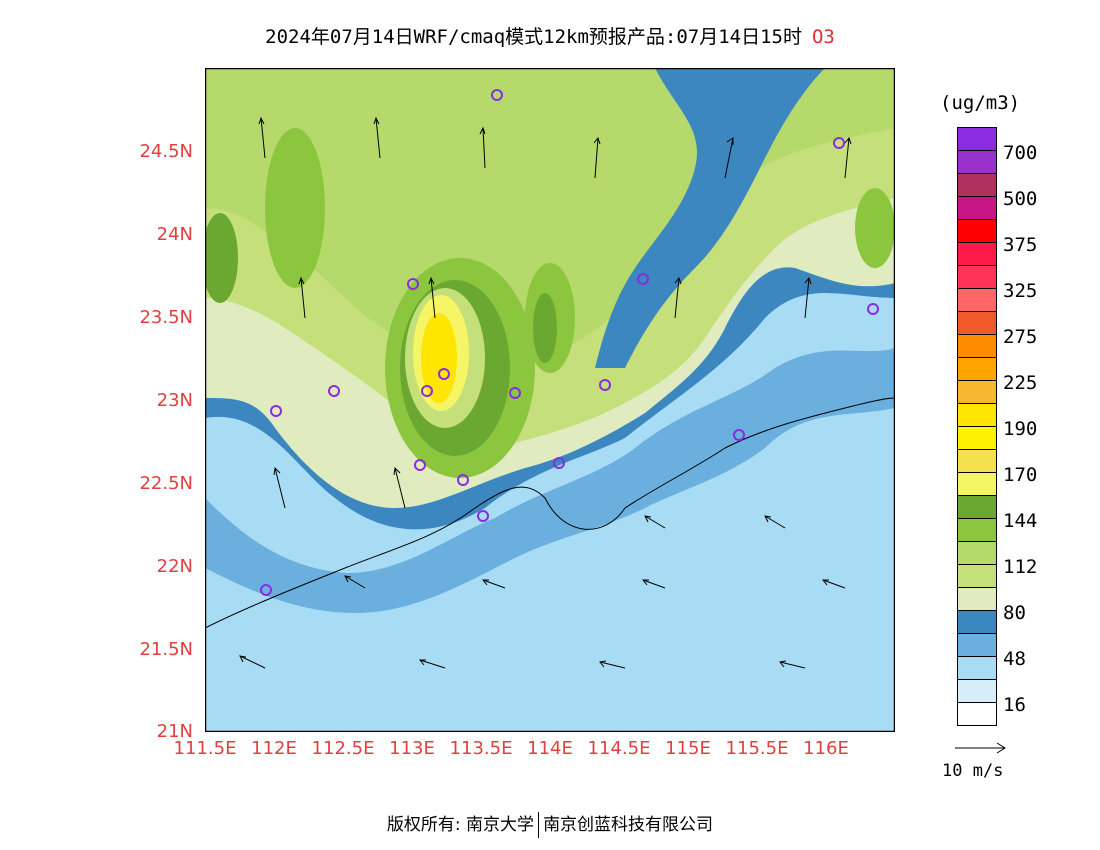  What do you see at coordinates (1020, 383) in the screenshot?
I see `legend-tick-label: 225` at bounding box center [1020, 383].